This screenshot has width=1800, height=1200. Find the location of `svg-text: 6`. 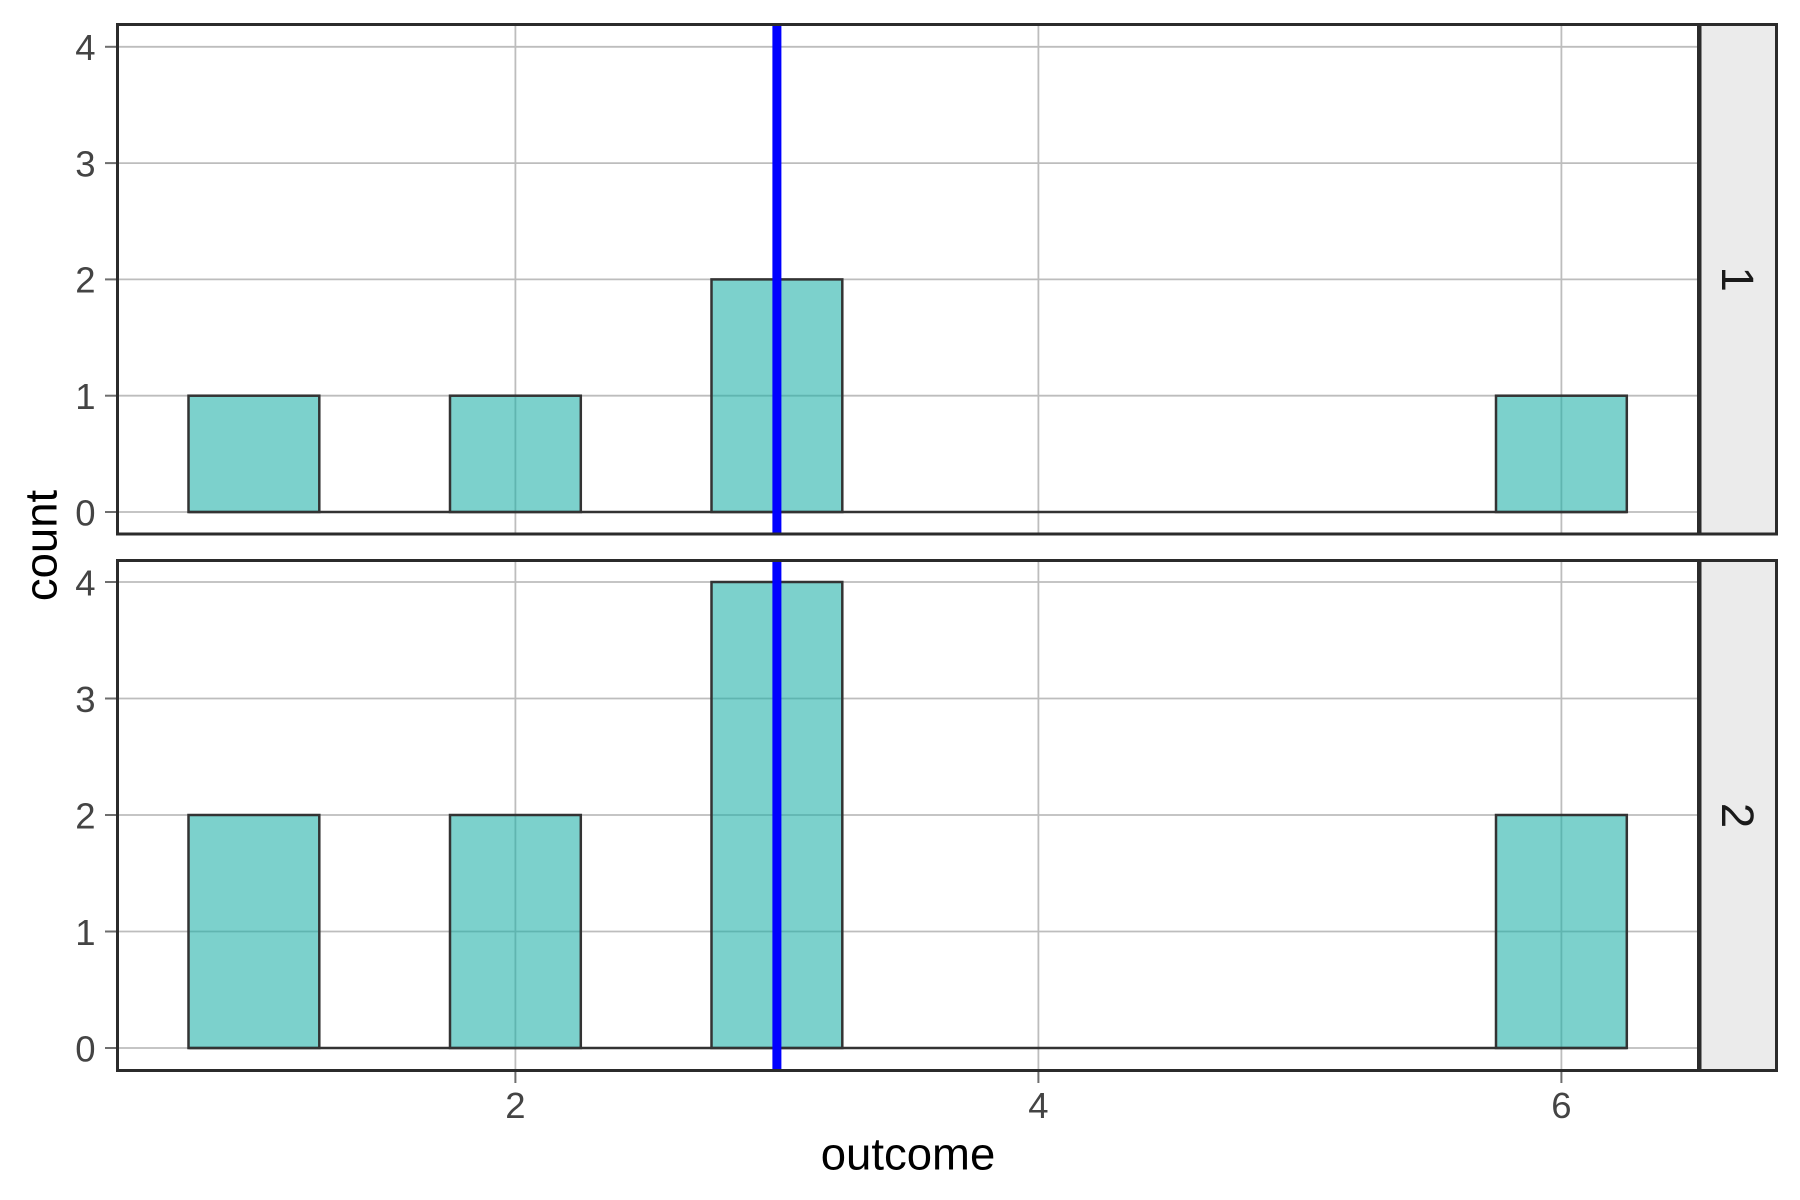

svg-text: 6 is located at coordinates (1561, 1105).